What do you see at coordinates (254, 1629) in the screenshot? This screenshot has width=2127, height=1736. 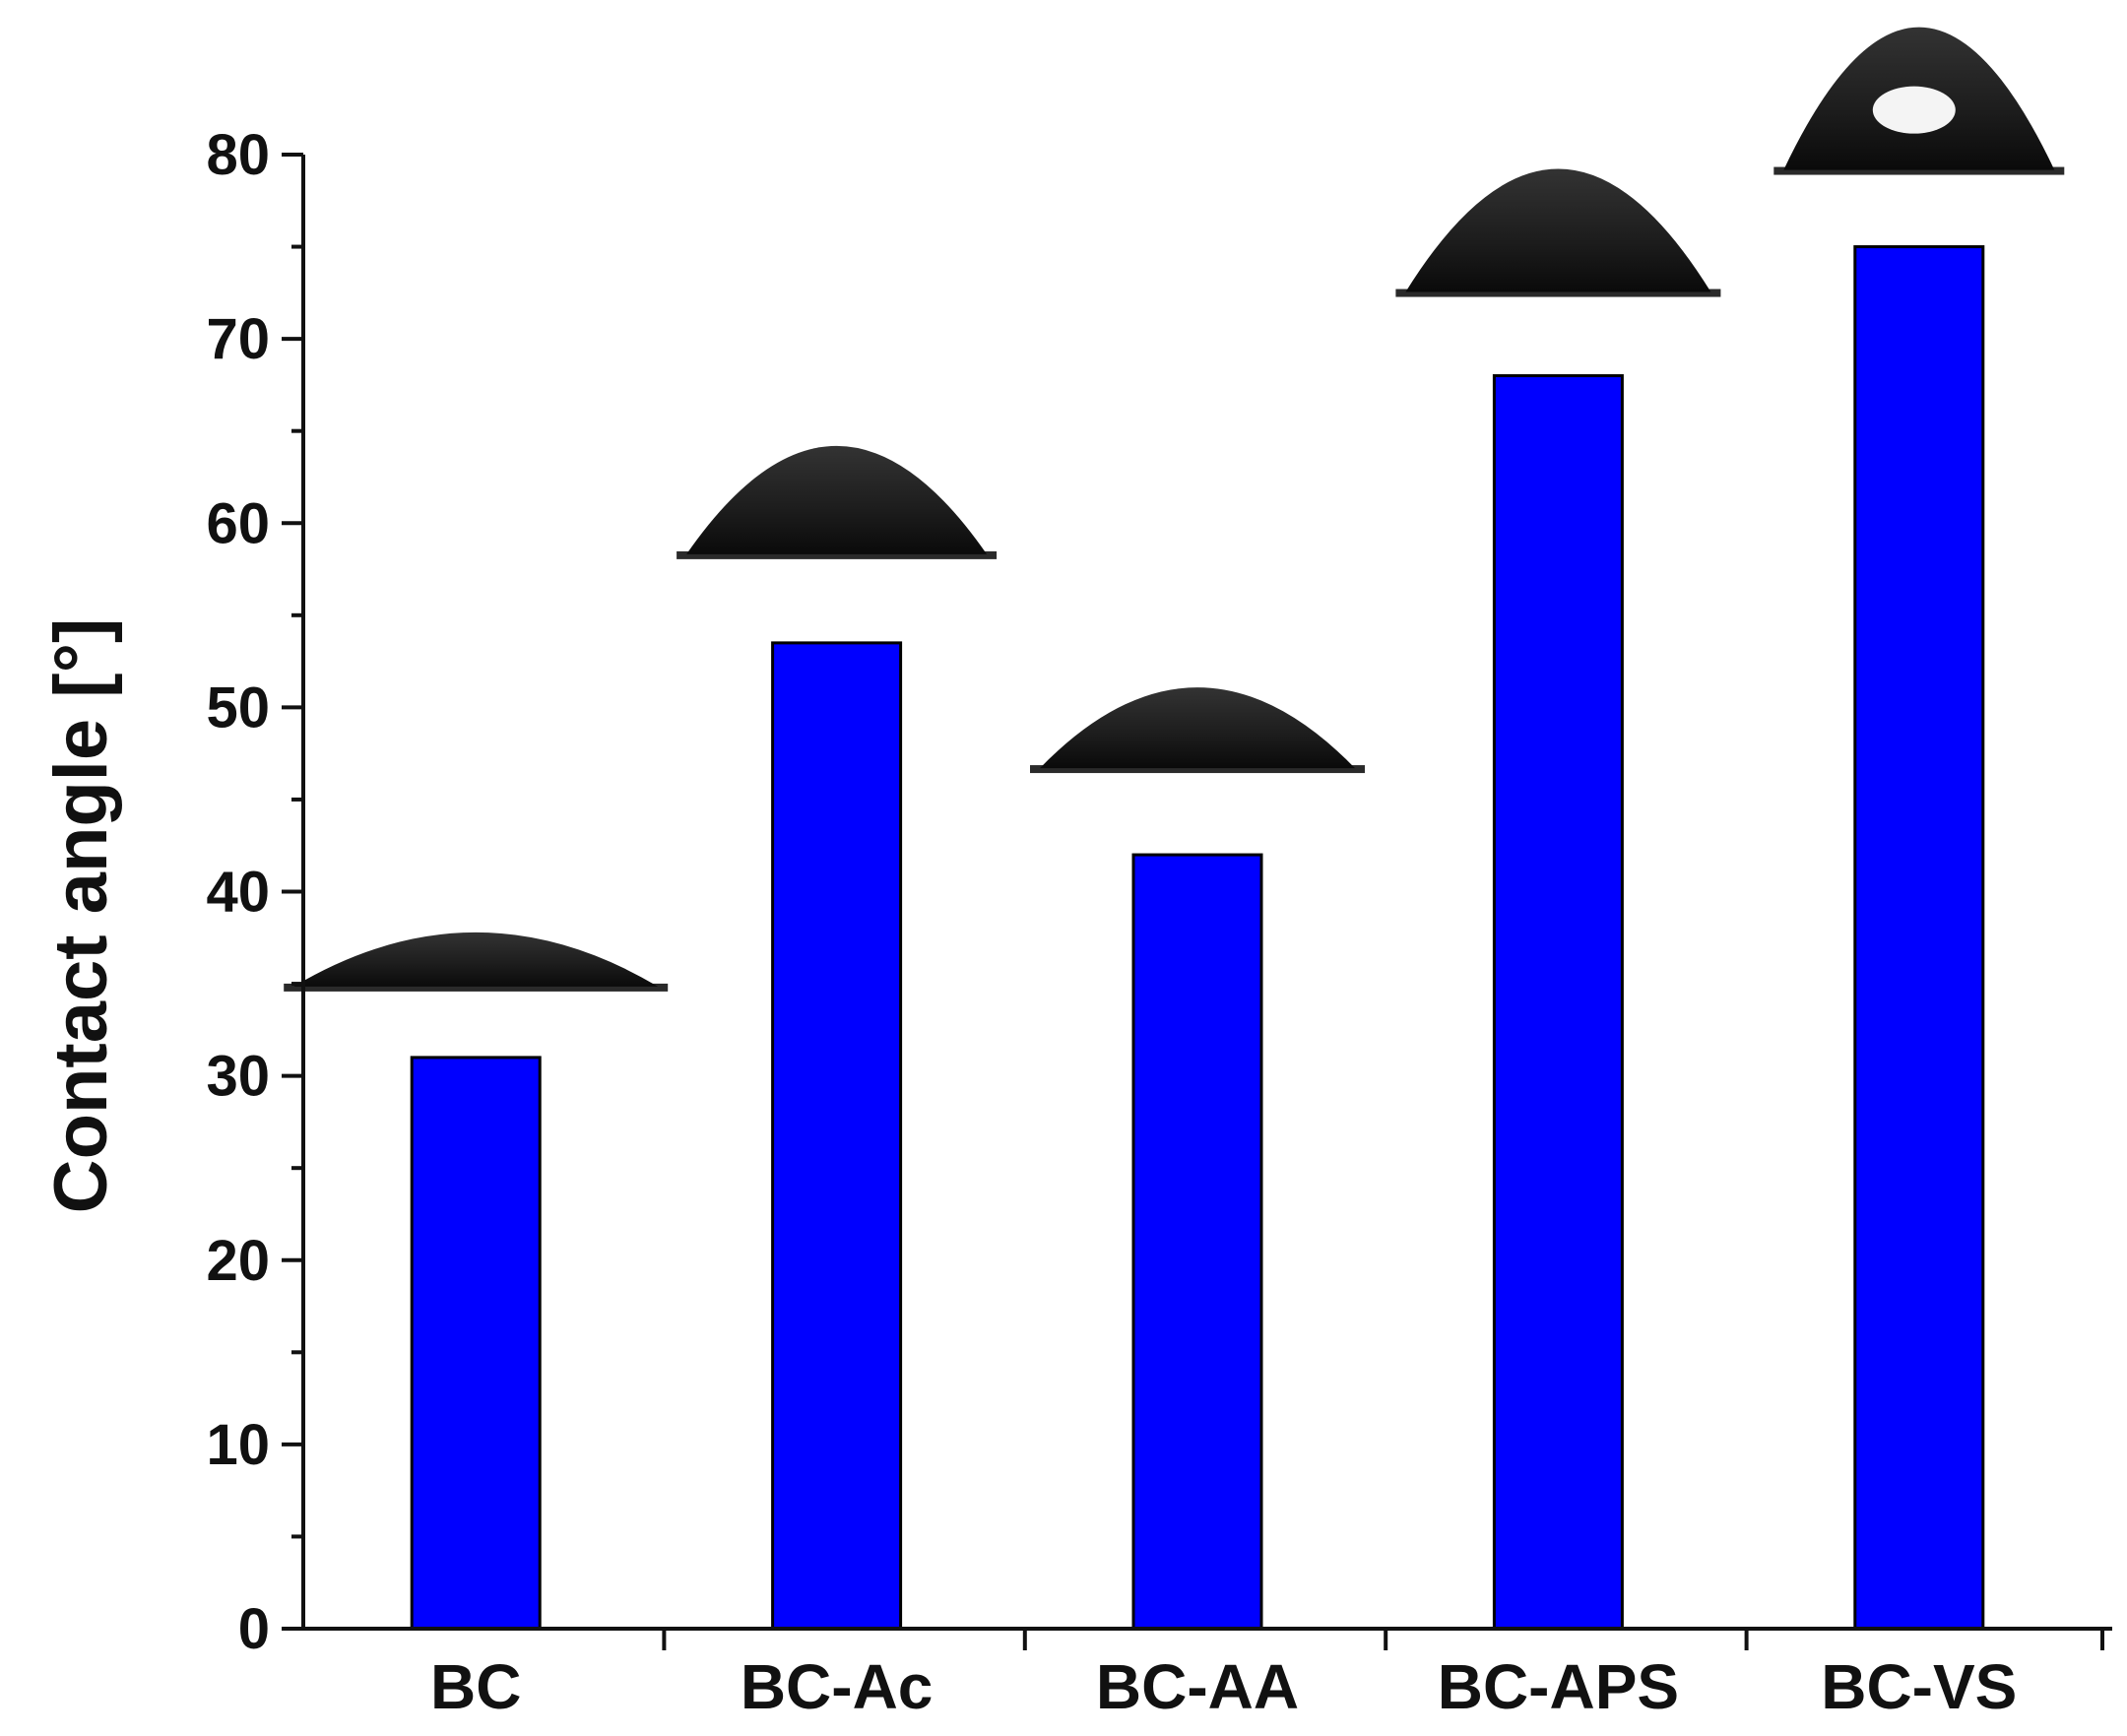 I see `y-tick-label: 0` at bounding box center [254, 1629].